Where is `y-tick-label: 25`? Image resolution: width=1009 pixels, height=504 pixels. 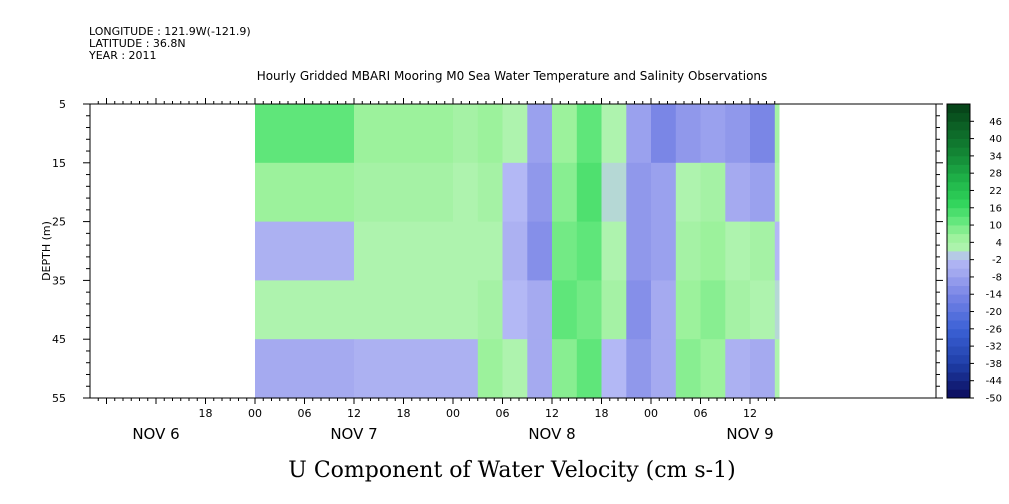
y-tick-label: 25 is located at coordinates (59, 222).